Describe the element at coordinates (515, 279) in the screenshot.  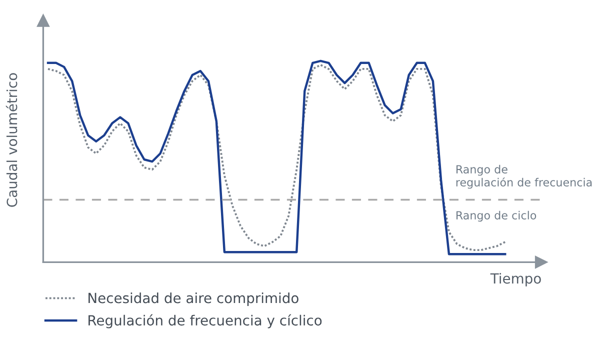
I see `x-axis-title: Tiempo` at that location.